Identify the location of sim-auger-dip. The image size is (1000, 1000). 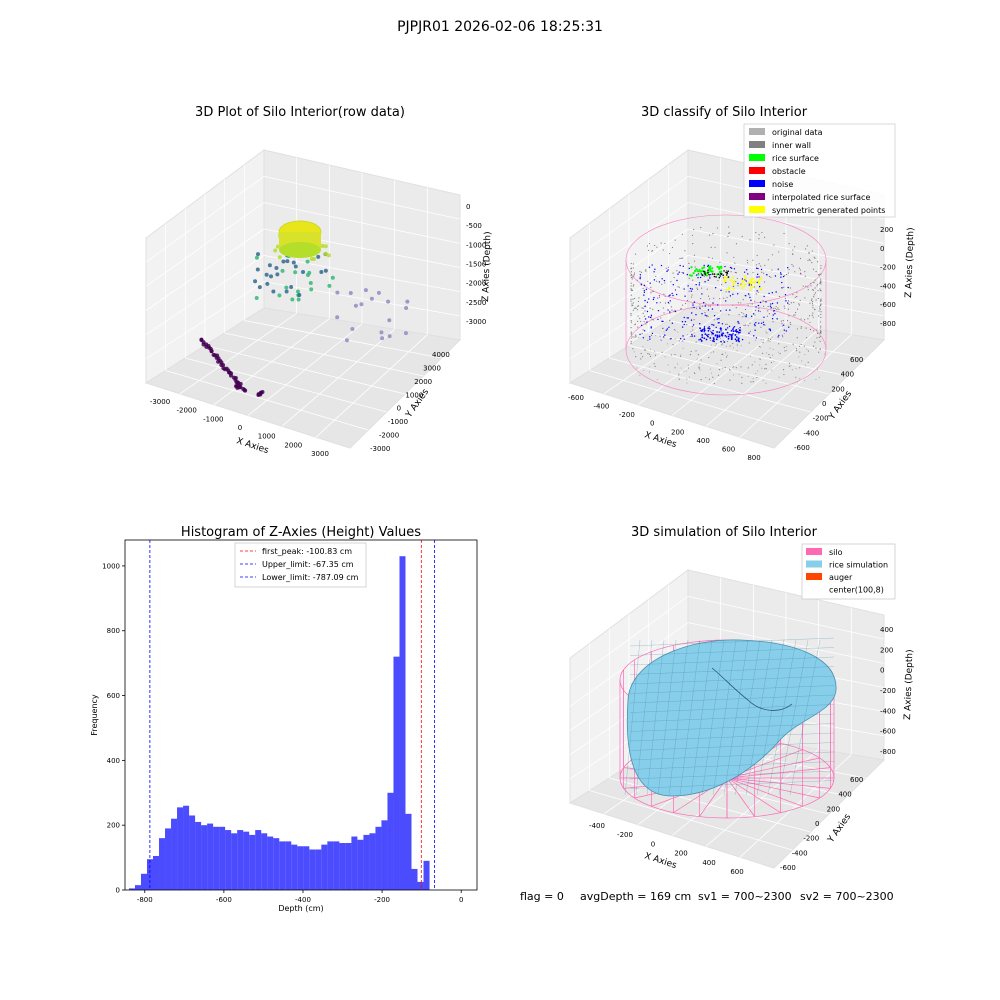
(752, 689).